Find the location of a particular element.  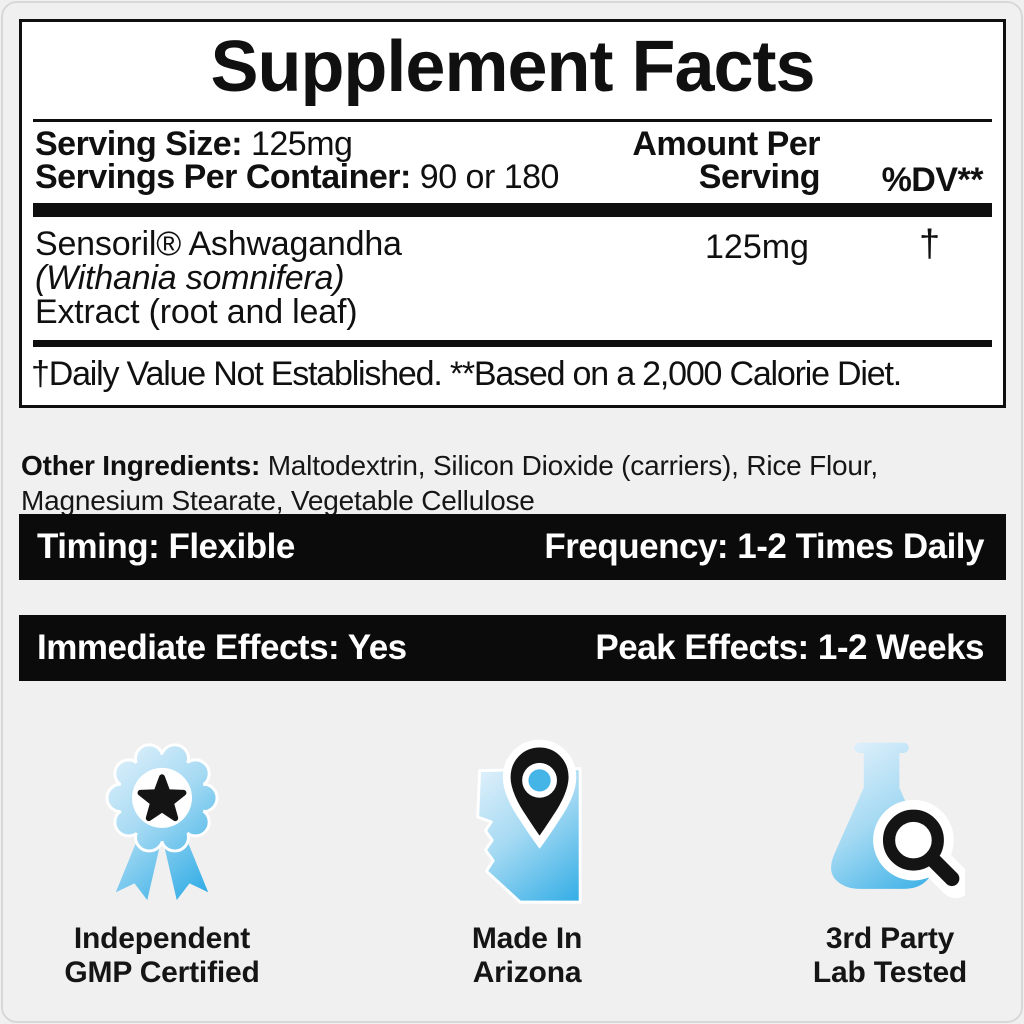

serving-size-value: 125mg is located at coordinates (301, 144).